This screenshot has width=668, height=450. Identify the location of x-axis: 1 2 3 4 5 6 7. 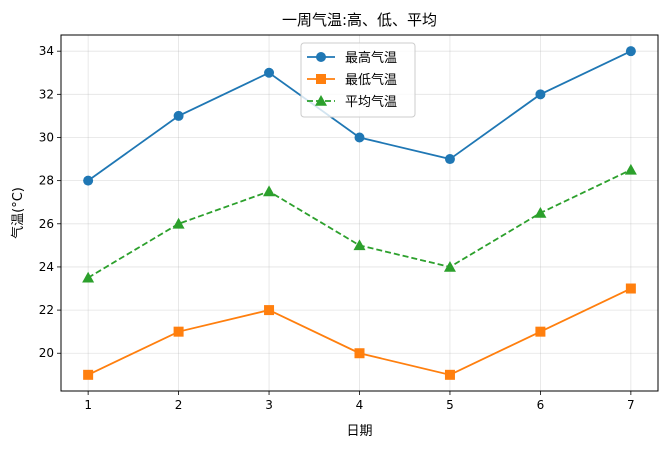
(359, 401).